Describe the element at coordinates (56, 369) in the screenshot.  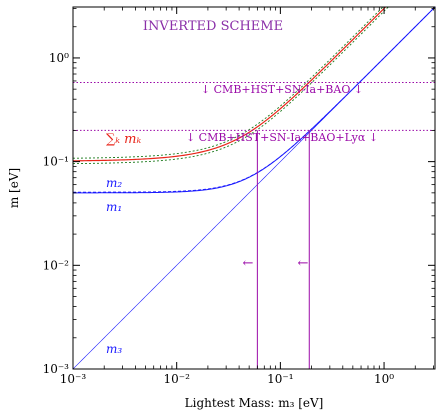
I see `y-tick-label: 10⁻³` at that location.